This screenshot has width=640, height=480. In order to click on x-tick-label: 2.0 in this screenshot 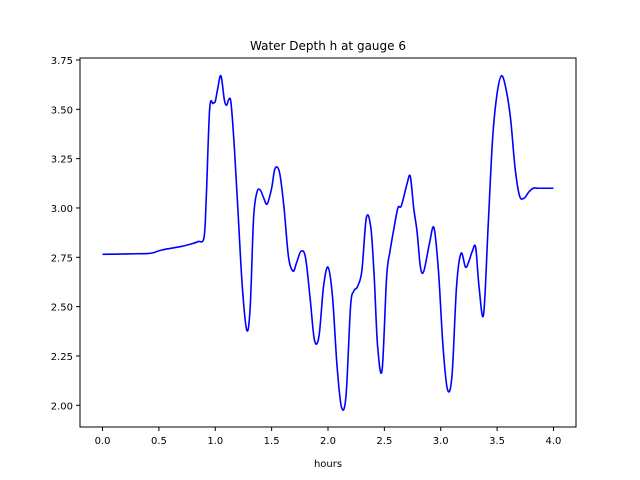, I will do `click(328, 441)`.